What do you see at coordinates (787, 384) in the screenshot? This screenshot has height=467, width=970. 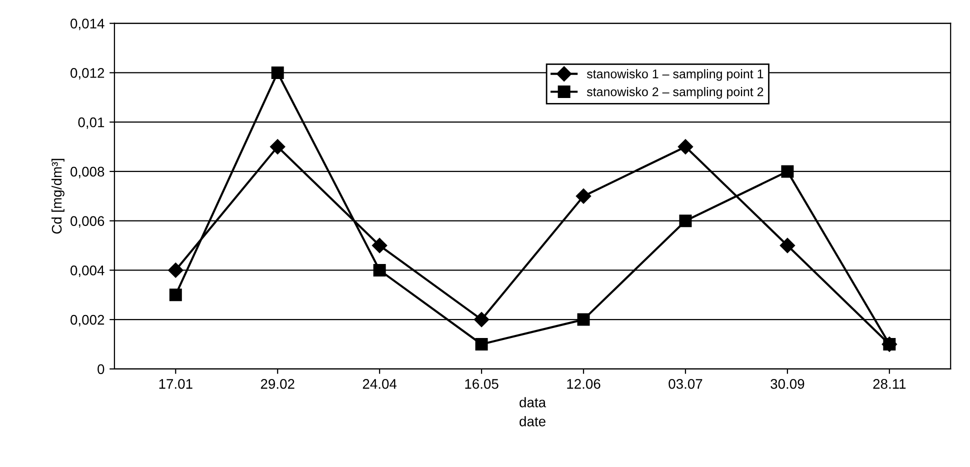 I see `x-tick-label: 30.09` at bounding box center [787, 384].